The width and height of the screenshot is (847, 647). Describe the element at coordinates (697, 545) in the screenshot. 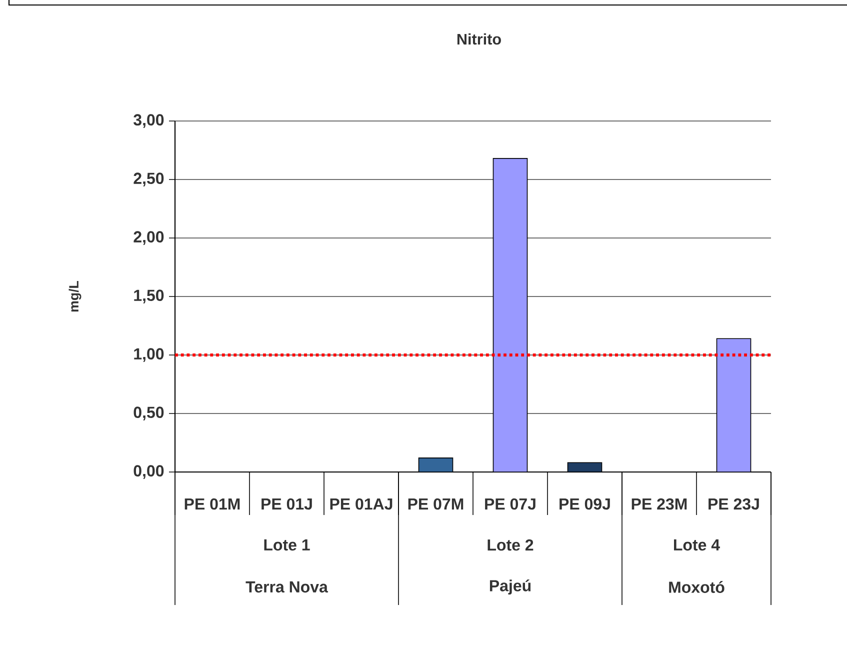

I see `text: Lote 4` at that location.